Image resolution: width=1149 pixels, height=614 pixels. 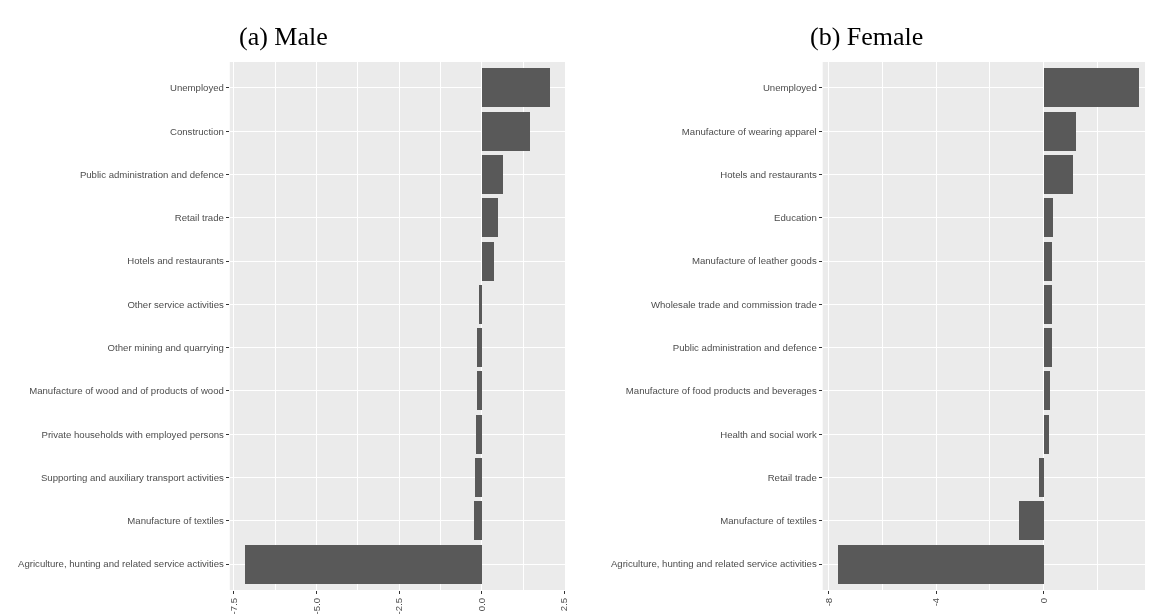 I want to click on y-tick-label: Manufacture of wearing apparel, so click(x=749, y=131).